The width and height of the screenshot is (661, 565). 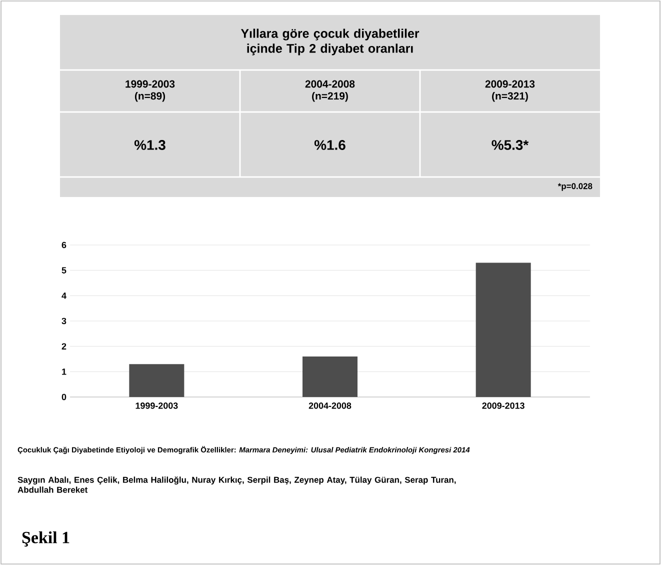 What do you see at coordinates (64, 346) in the screenshot?
I see `y-tick-label: 2` at bounding box center [64, 346].